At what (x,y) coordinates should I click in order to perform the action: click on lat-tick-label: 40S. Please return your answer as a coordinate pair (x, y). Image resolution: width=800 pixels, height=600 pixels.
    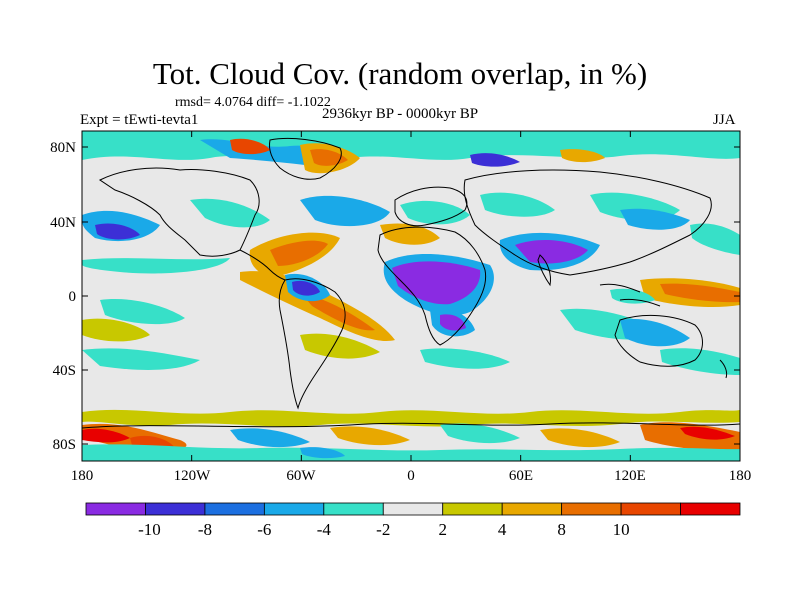
    Looking at the image, I should click on (64, 371).